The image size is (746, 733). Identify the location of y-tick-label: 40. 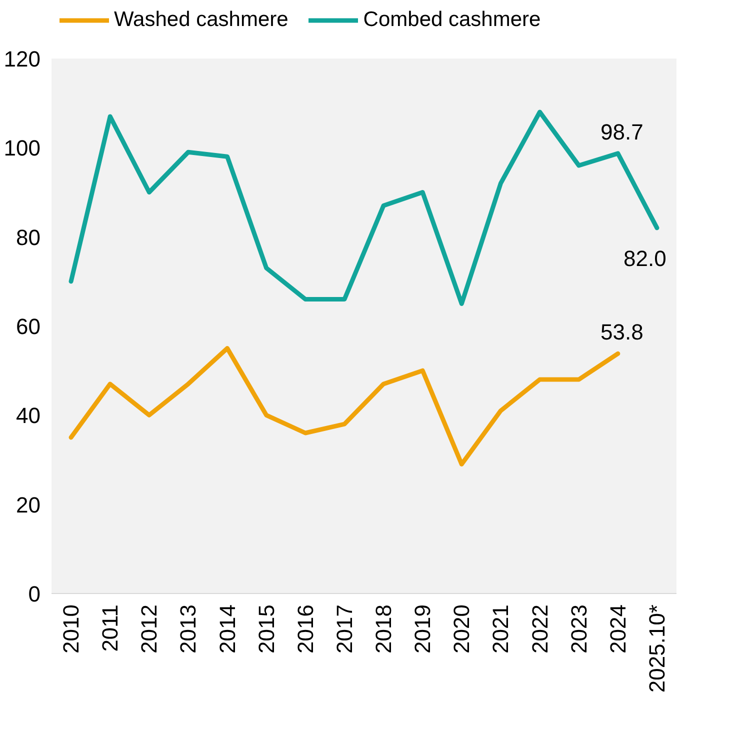
(28, 415).